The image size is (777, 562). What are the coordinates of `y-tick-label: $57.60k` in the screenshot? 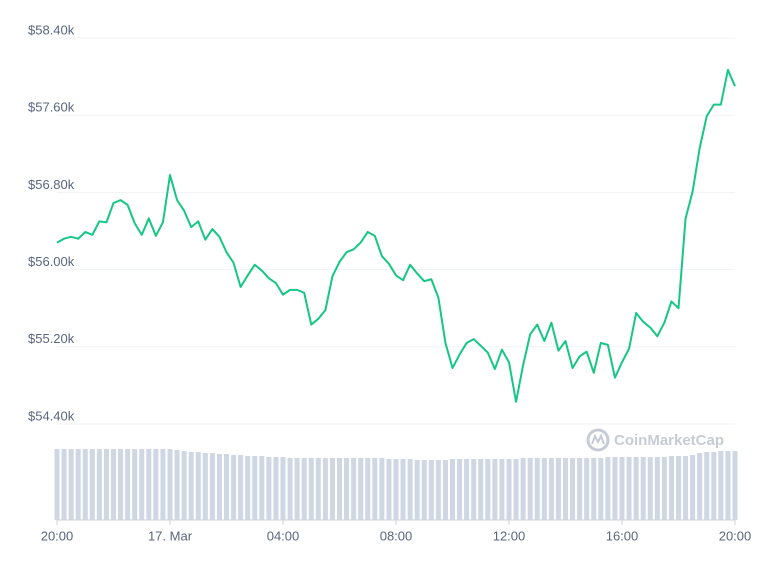 It's located at (51, 107).